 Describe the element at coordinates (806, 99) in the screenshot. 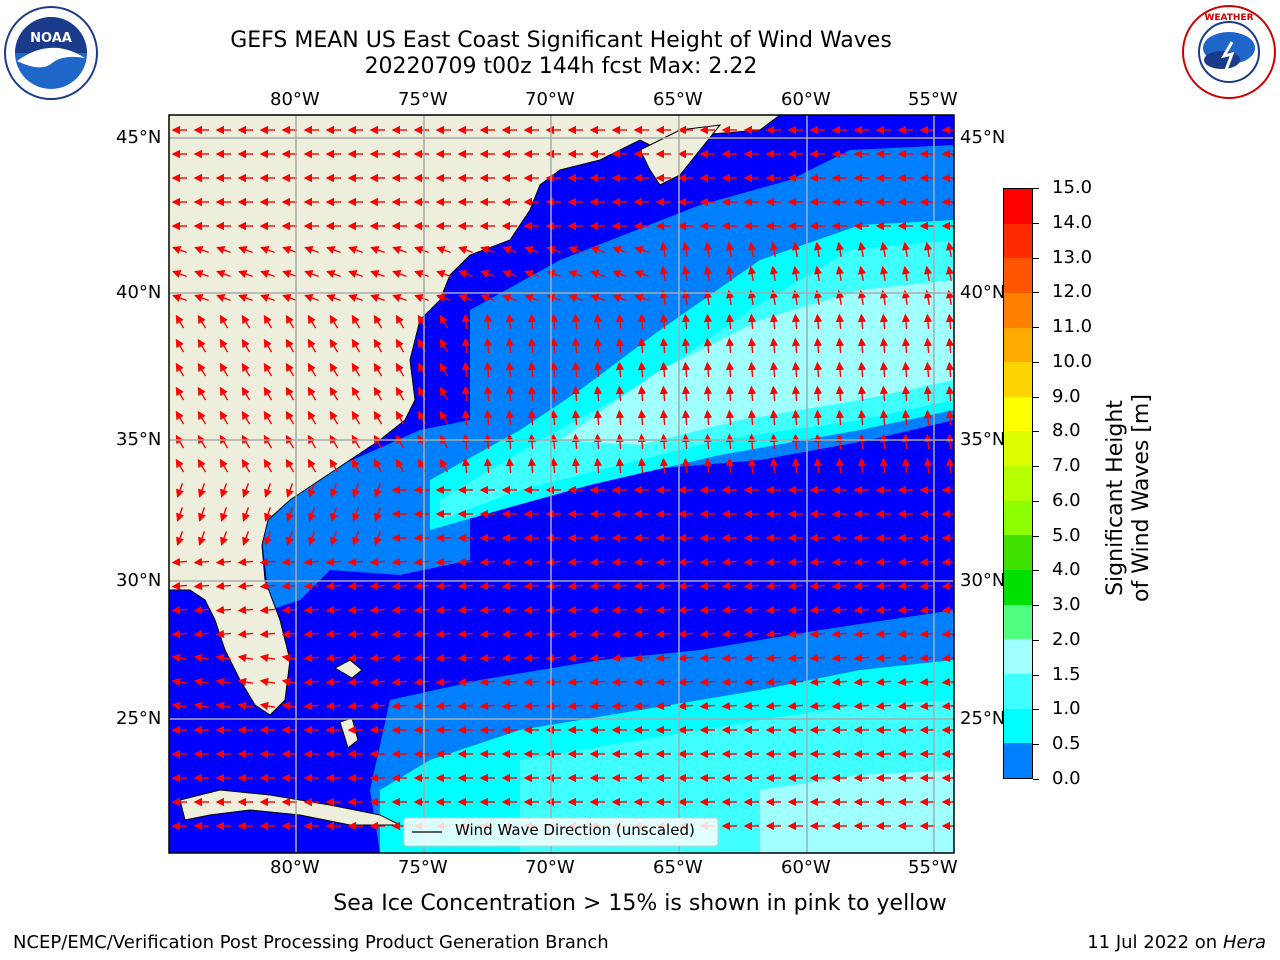

I see `lon-label-top-60w: 60°W` at that location.